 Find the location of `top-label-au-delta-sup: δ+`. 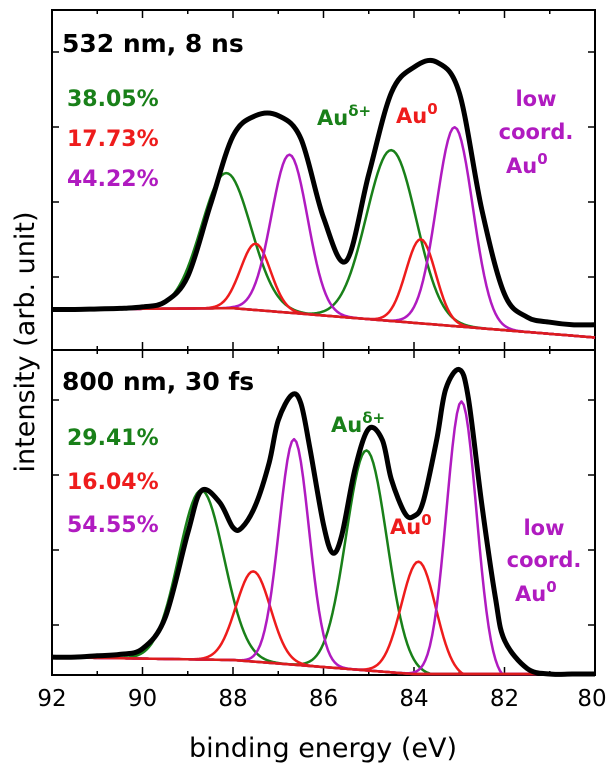

top-label-au-delta-sup: δ+ is located at coordinates (359, 111).